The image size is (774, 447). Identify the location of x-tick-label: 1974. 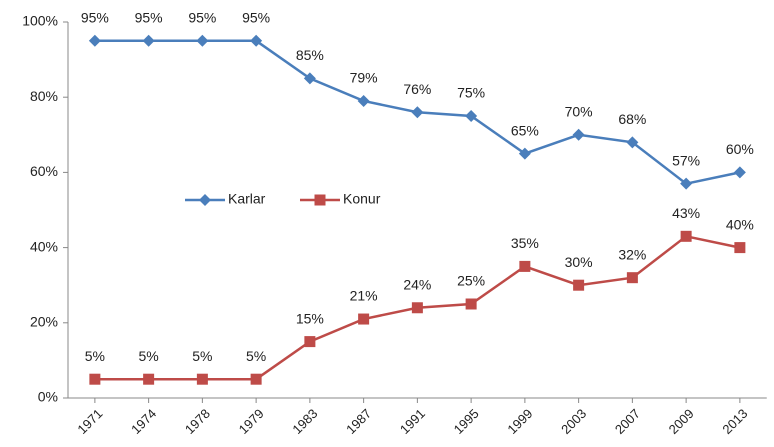
(143, 421).